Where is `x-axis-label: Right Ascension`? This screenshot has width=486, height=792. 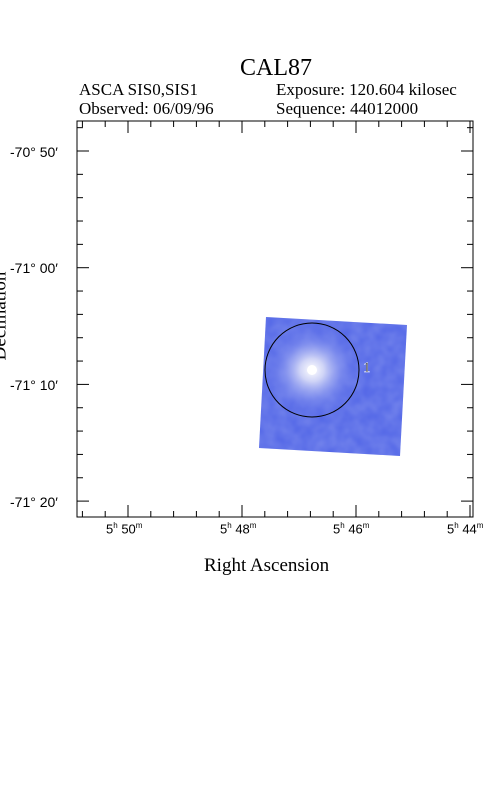
x-axis-label: Right Ascension is located at coordinates (267, 565).